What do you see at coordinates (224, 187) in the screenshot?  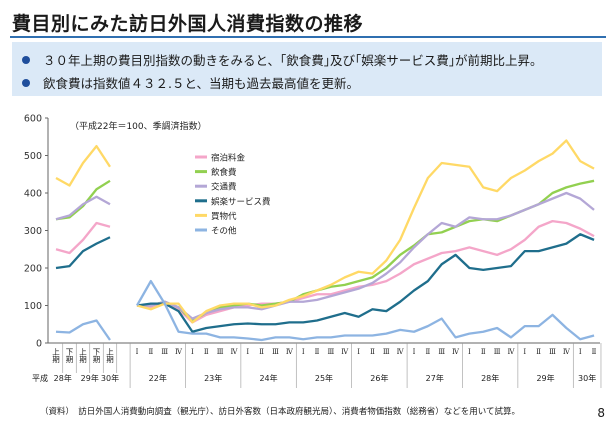 I see `legend-label: 交通費` at bounding box center [224, 187].